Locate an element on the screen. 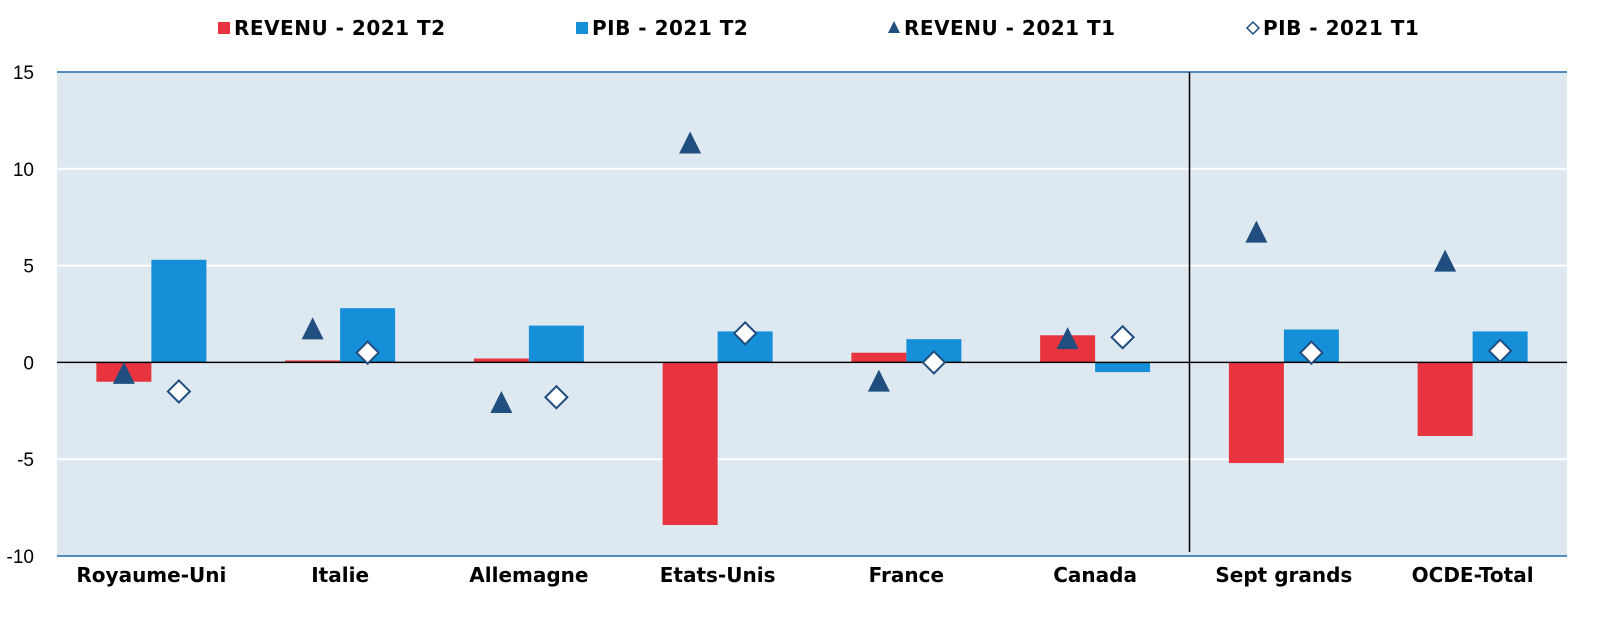 The height and width of the screenshot is (620, 1600). x-category-label: Etats-Unis is located at coordinates (718, 575).